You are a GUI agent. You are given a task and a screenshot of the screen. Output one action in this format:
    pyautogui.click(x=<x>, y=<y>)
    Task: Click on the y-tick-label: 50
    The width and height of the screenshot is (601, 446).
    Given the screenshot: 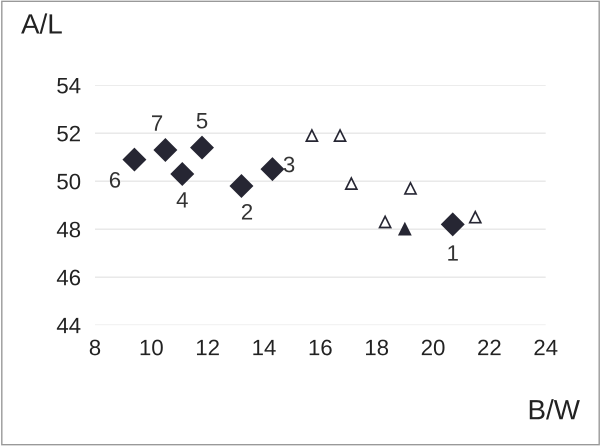 What is the action you would take?
    pyautogui.click(x=68, y=182)
    